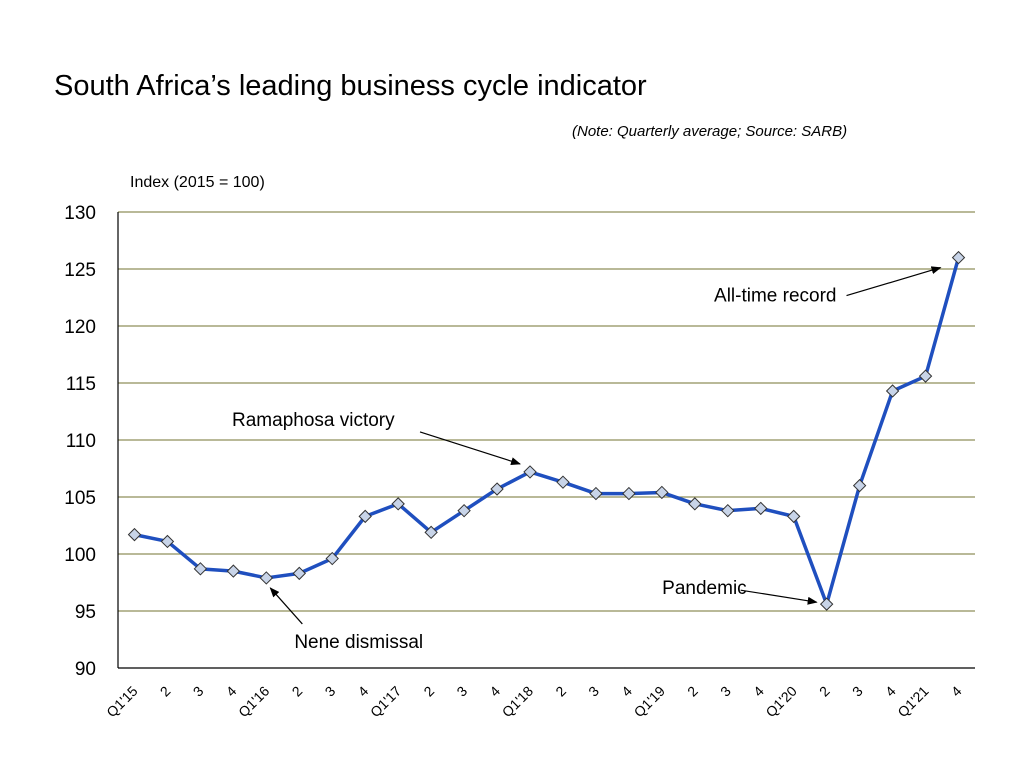 The height and width of the screenshot is (768, 1024). Describe the element at coordinates (80, 213) in the screenshot. I see `y-tick-label: 130` at that location.